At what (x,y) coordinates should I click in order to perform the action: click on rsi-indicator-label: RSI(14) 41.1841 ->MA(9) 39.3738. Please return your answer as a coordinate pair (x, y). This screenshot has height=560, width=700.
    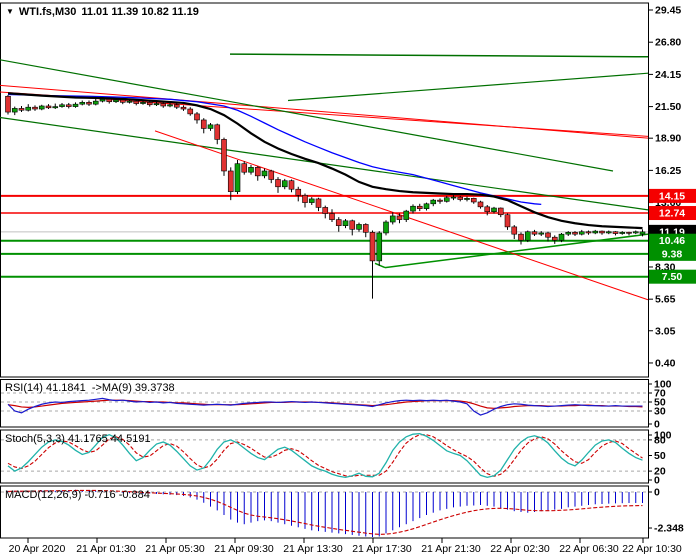
    Looking at the image, I should click on (90, 388).